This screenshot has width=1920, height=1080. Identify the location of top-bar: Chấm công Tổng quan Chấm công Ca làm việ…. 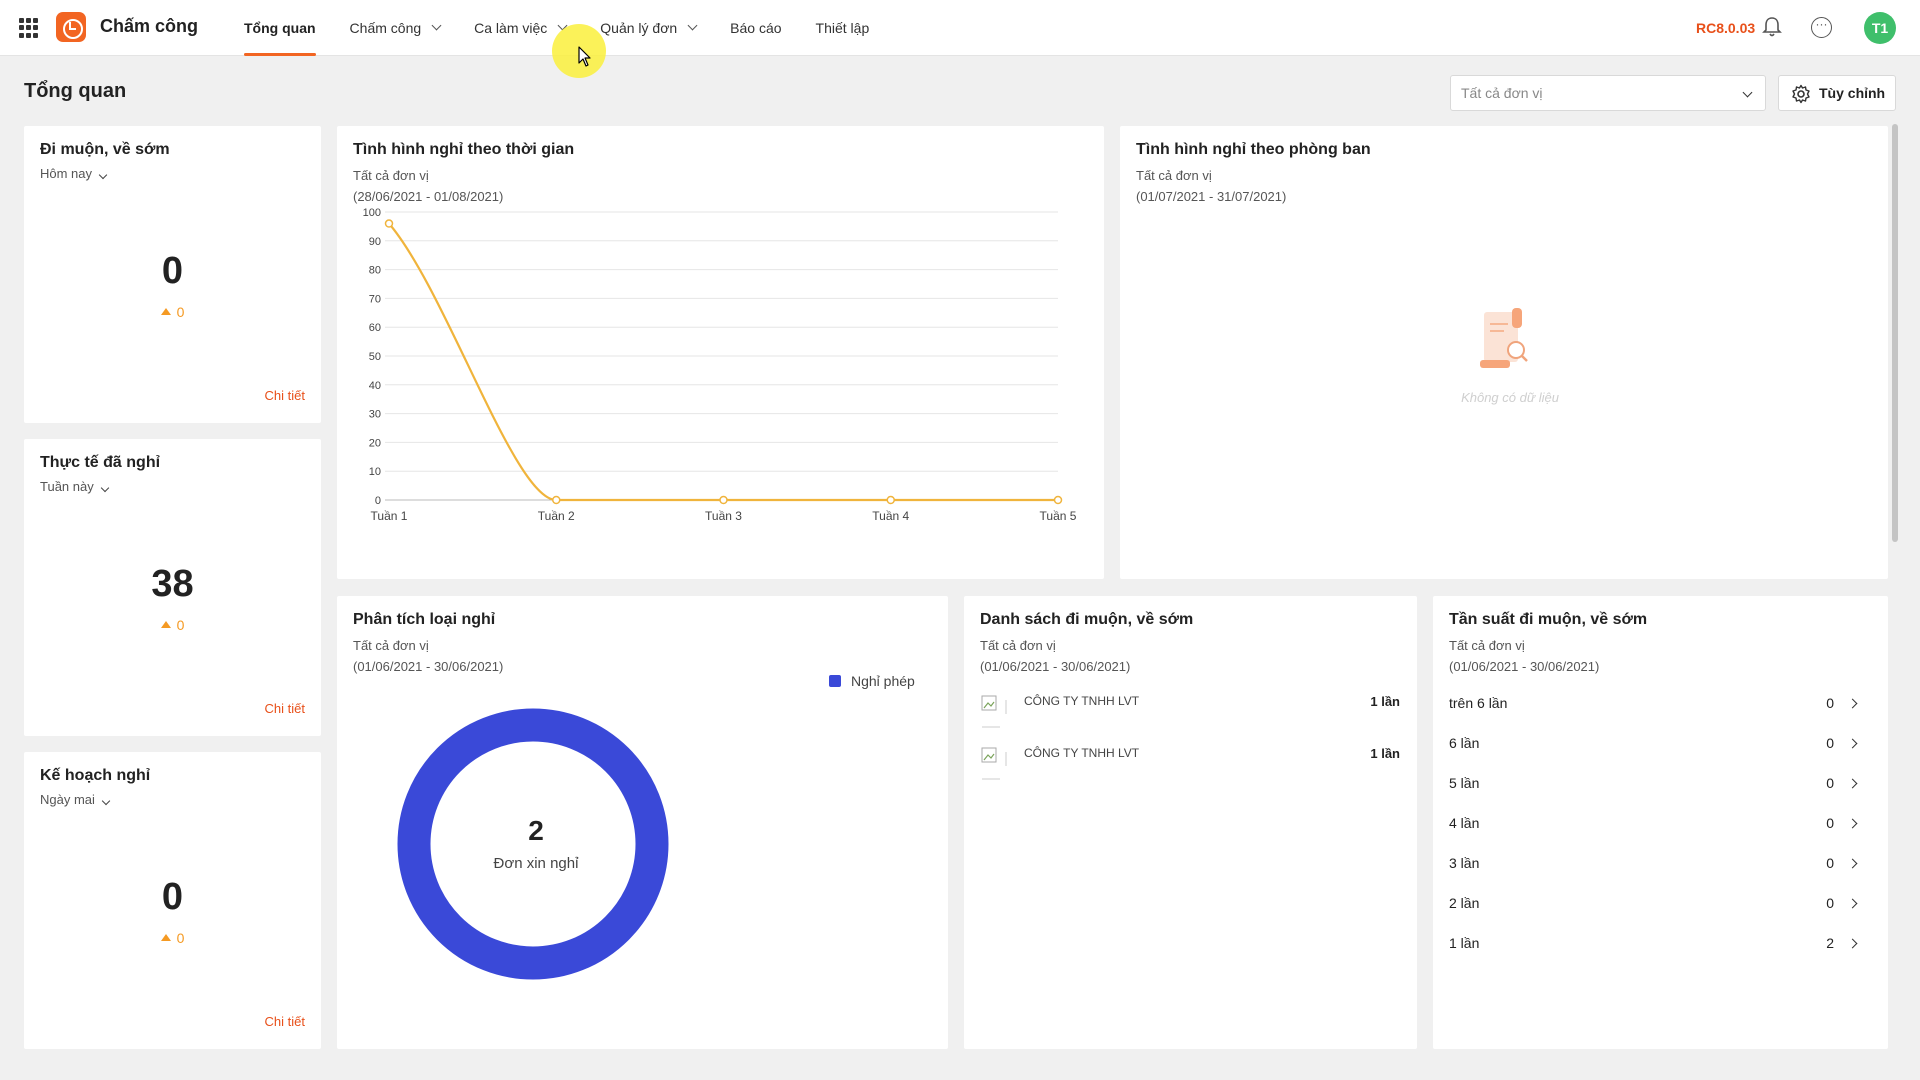
(960, 28).